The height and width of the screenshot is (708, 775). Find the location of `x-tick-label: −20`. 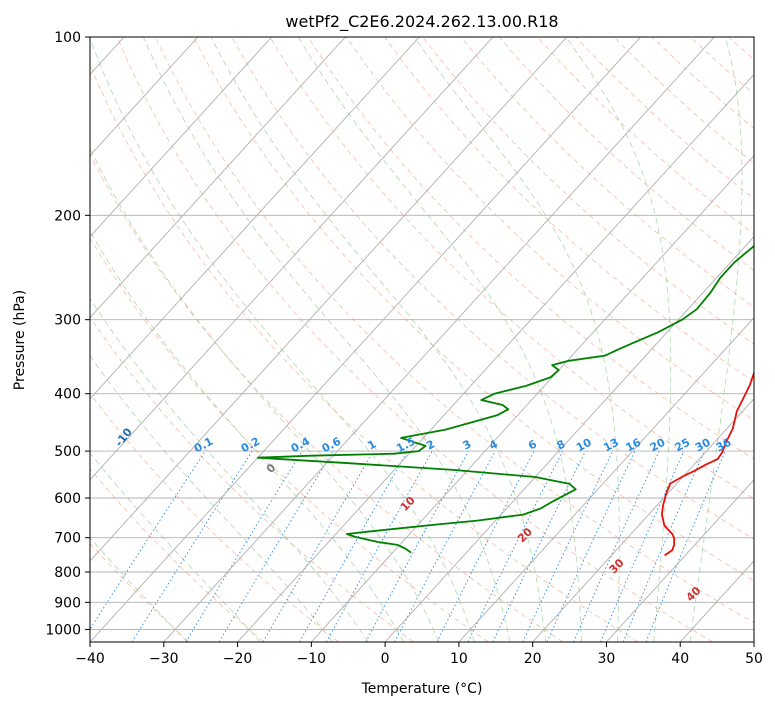

x-tick-label: −20 is located at coordinates (238, 659).